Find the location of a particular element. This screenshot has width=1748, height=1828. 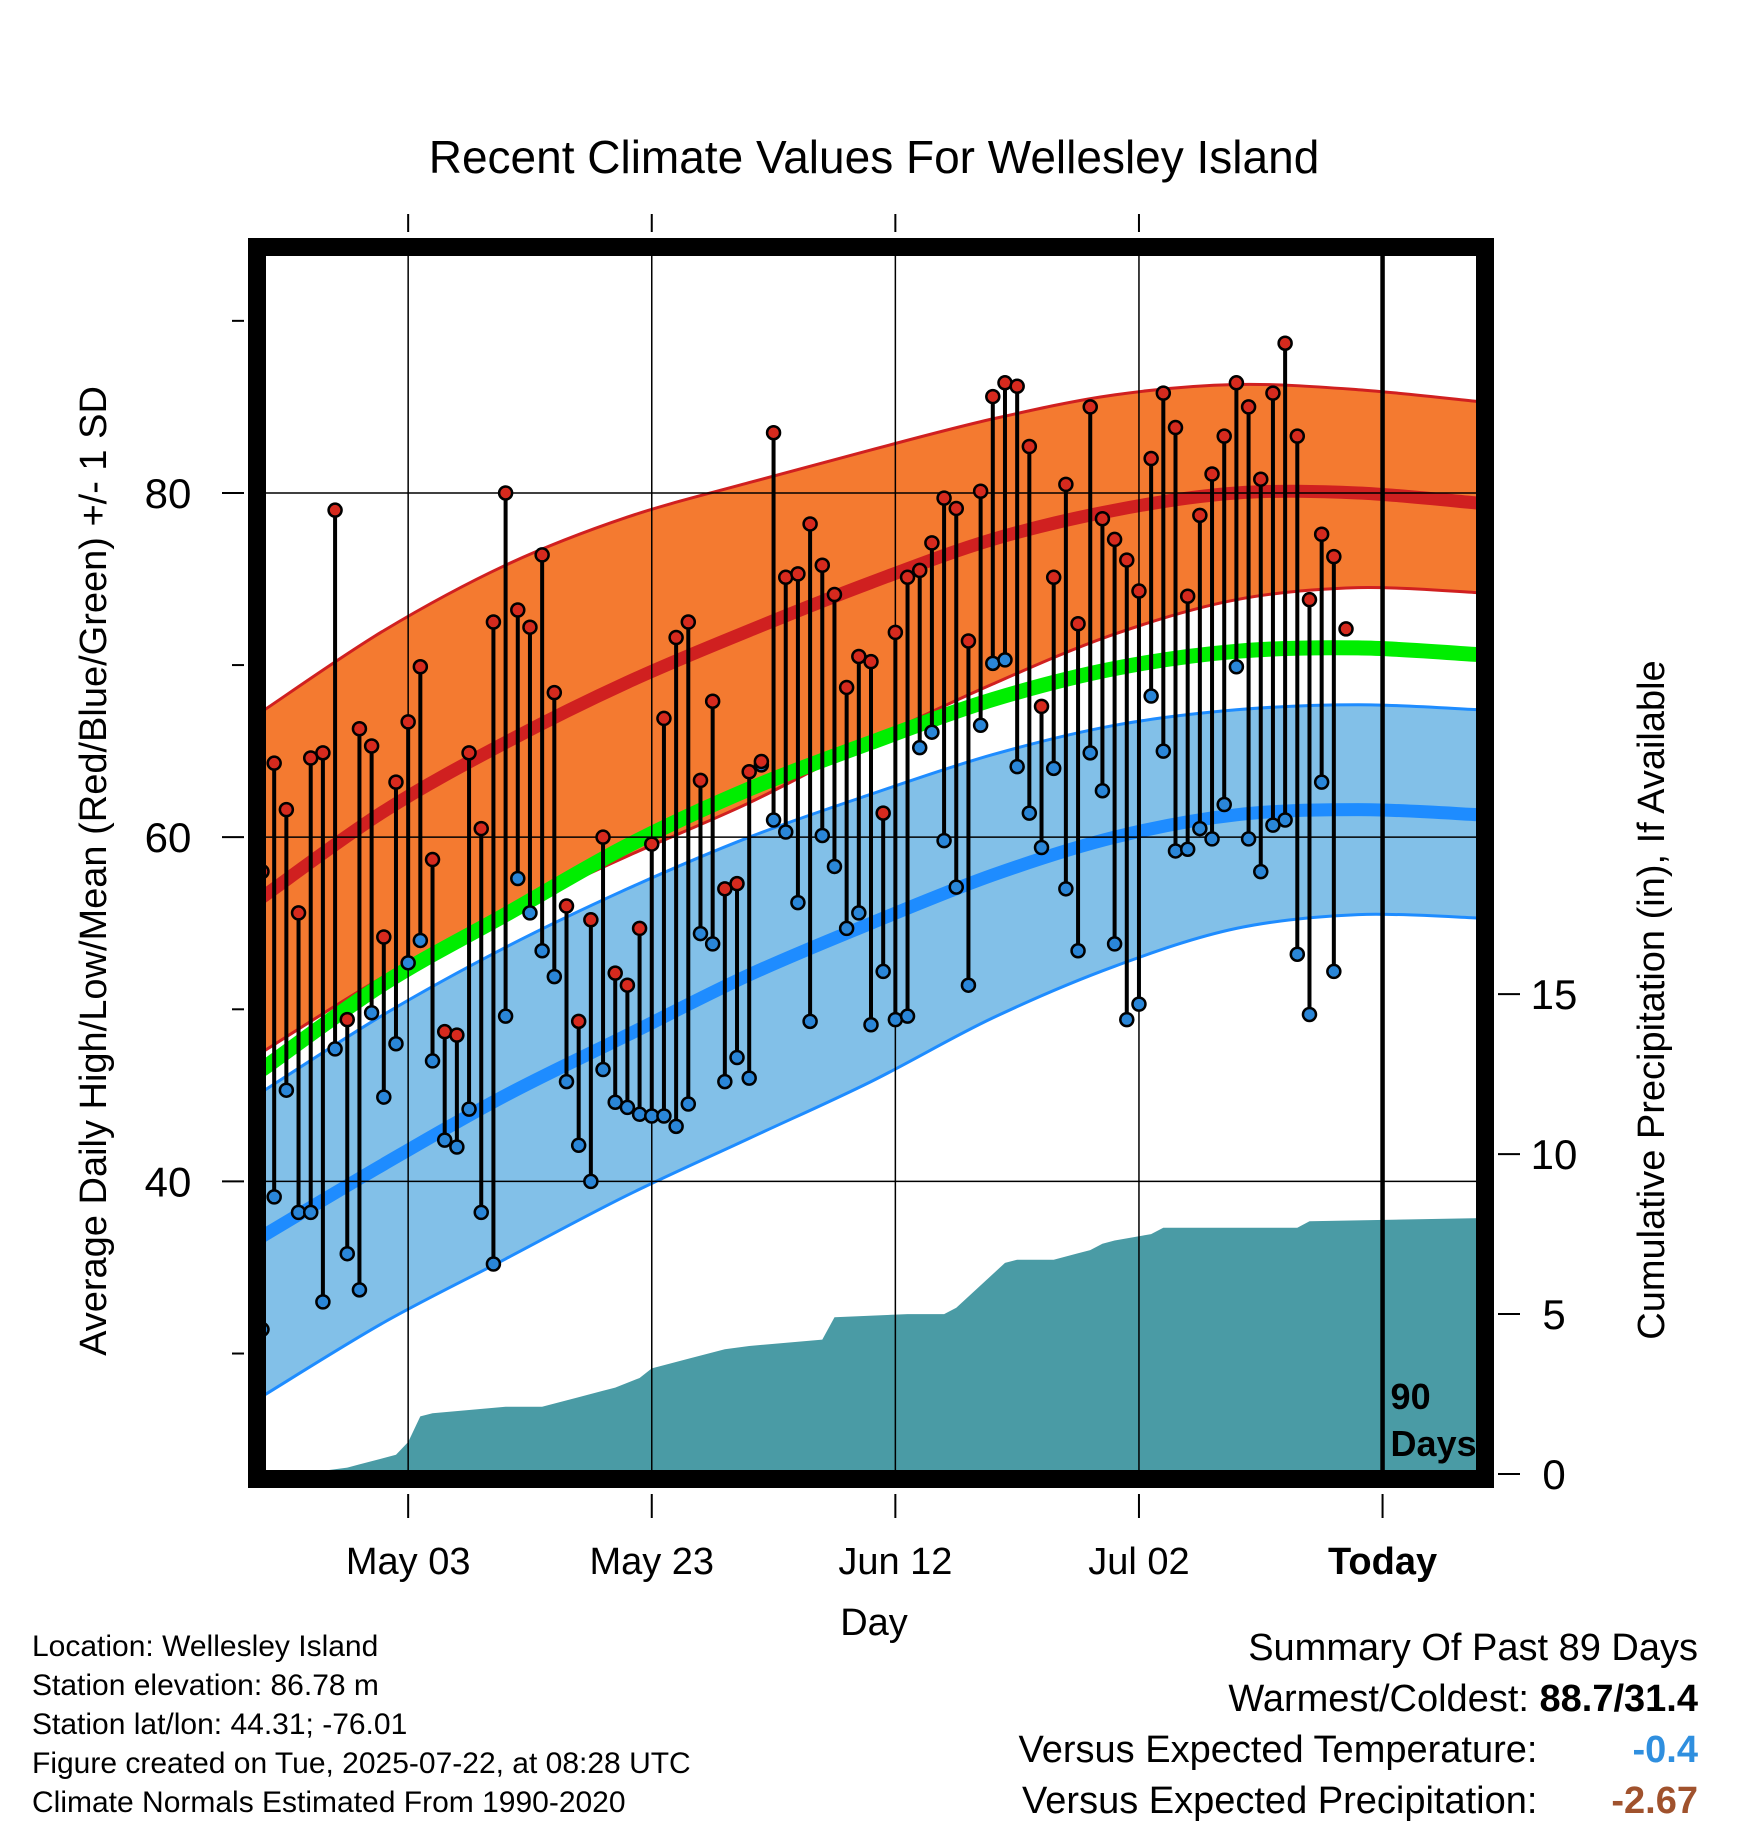

y-tick-label-80: 80 is located at coordinates (168, 493).